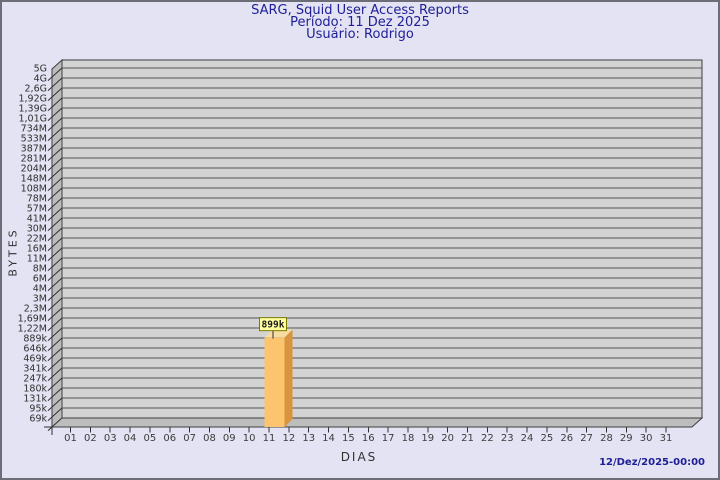 This screenshot has height=480, width=720. Describe the element at coordinates (35, 379) in the screenshot. I see `y-tick-label: 247k` at that location.